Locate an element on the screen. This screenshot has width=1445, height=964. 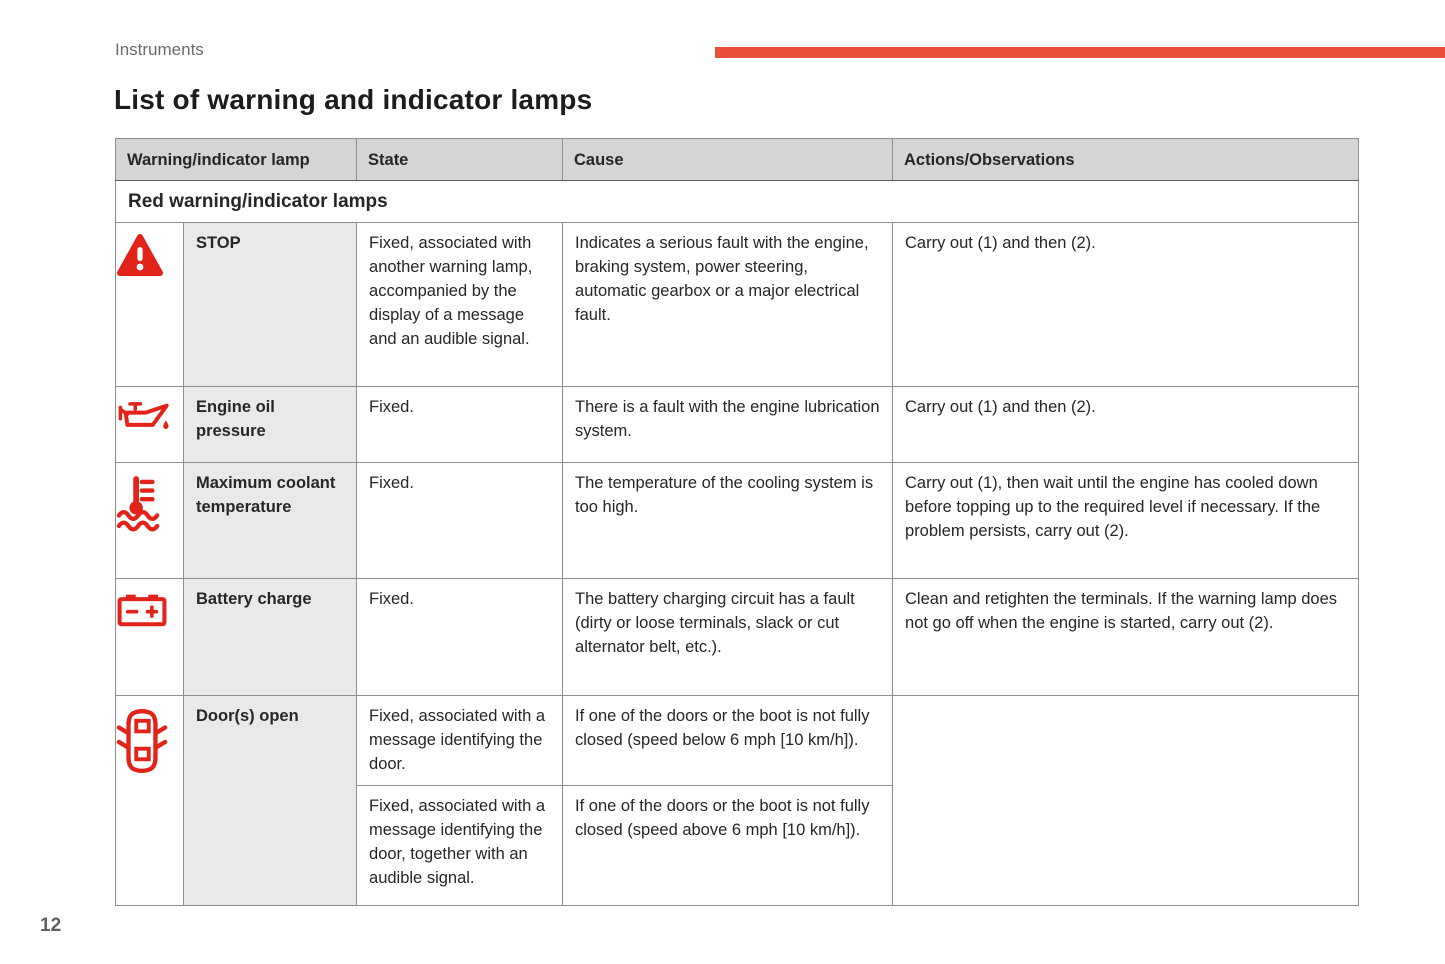
col-header-actions: Actions/Observations is located at coordinates (1126, 159).